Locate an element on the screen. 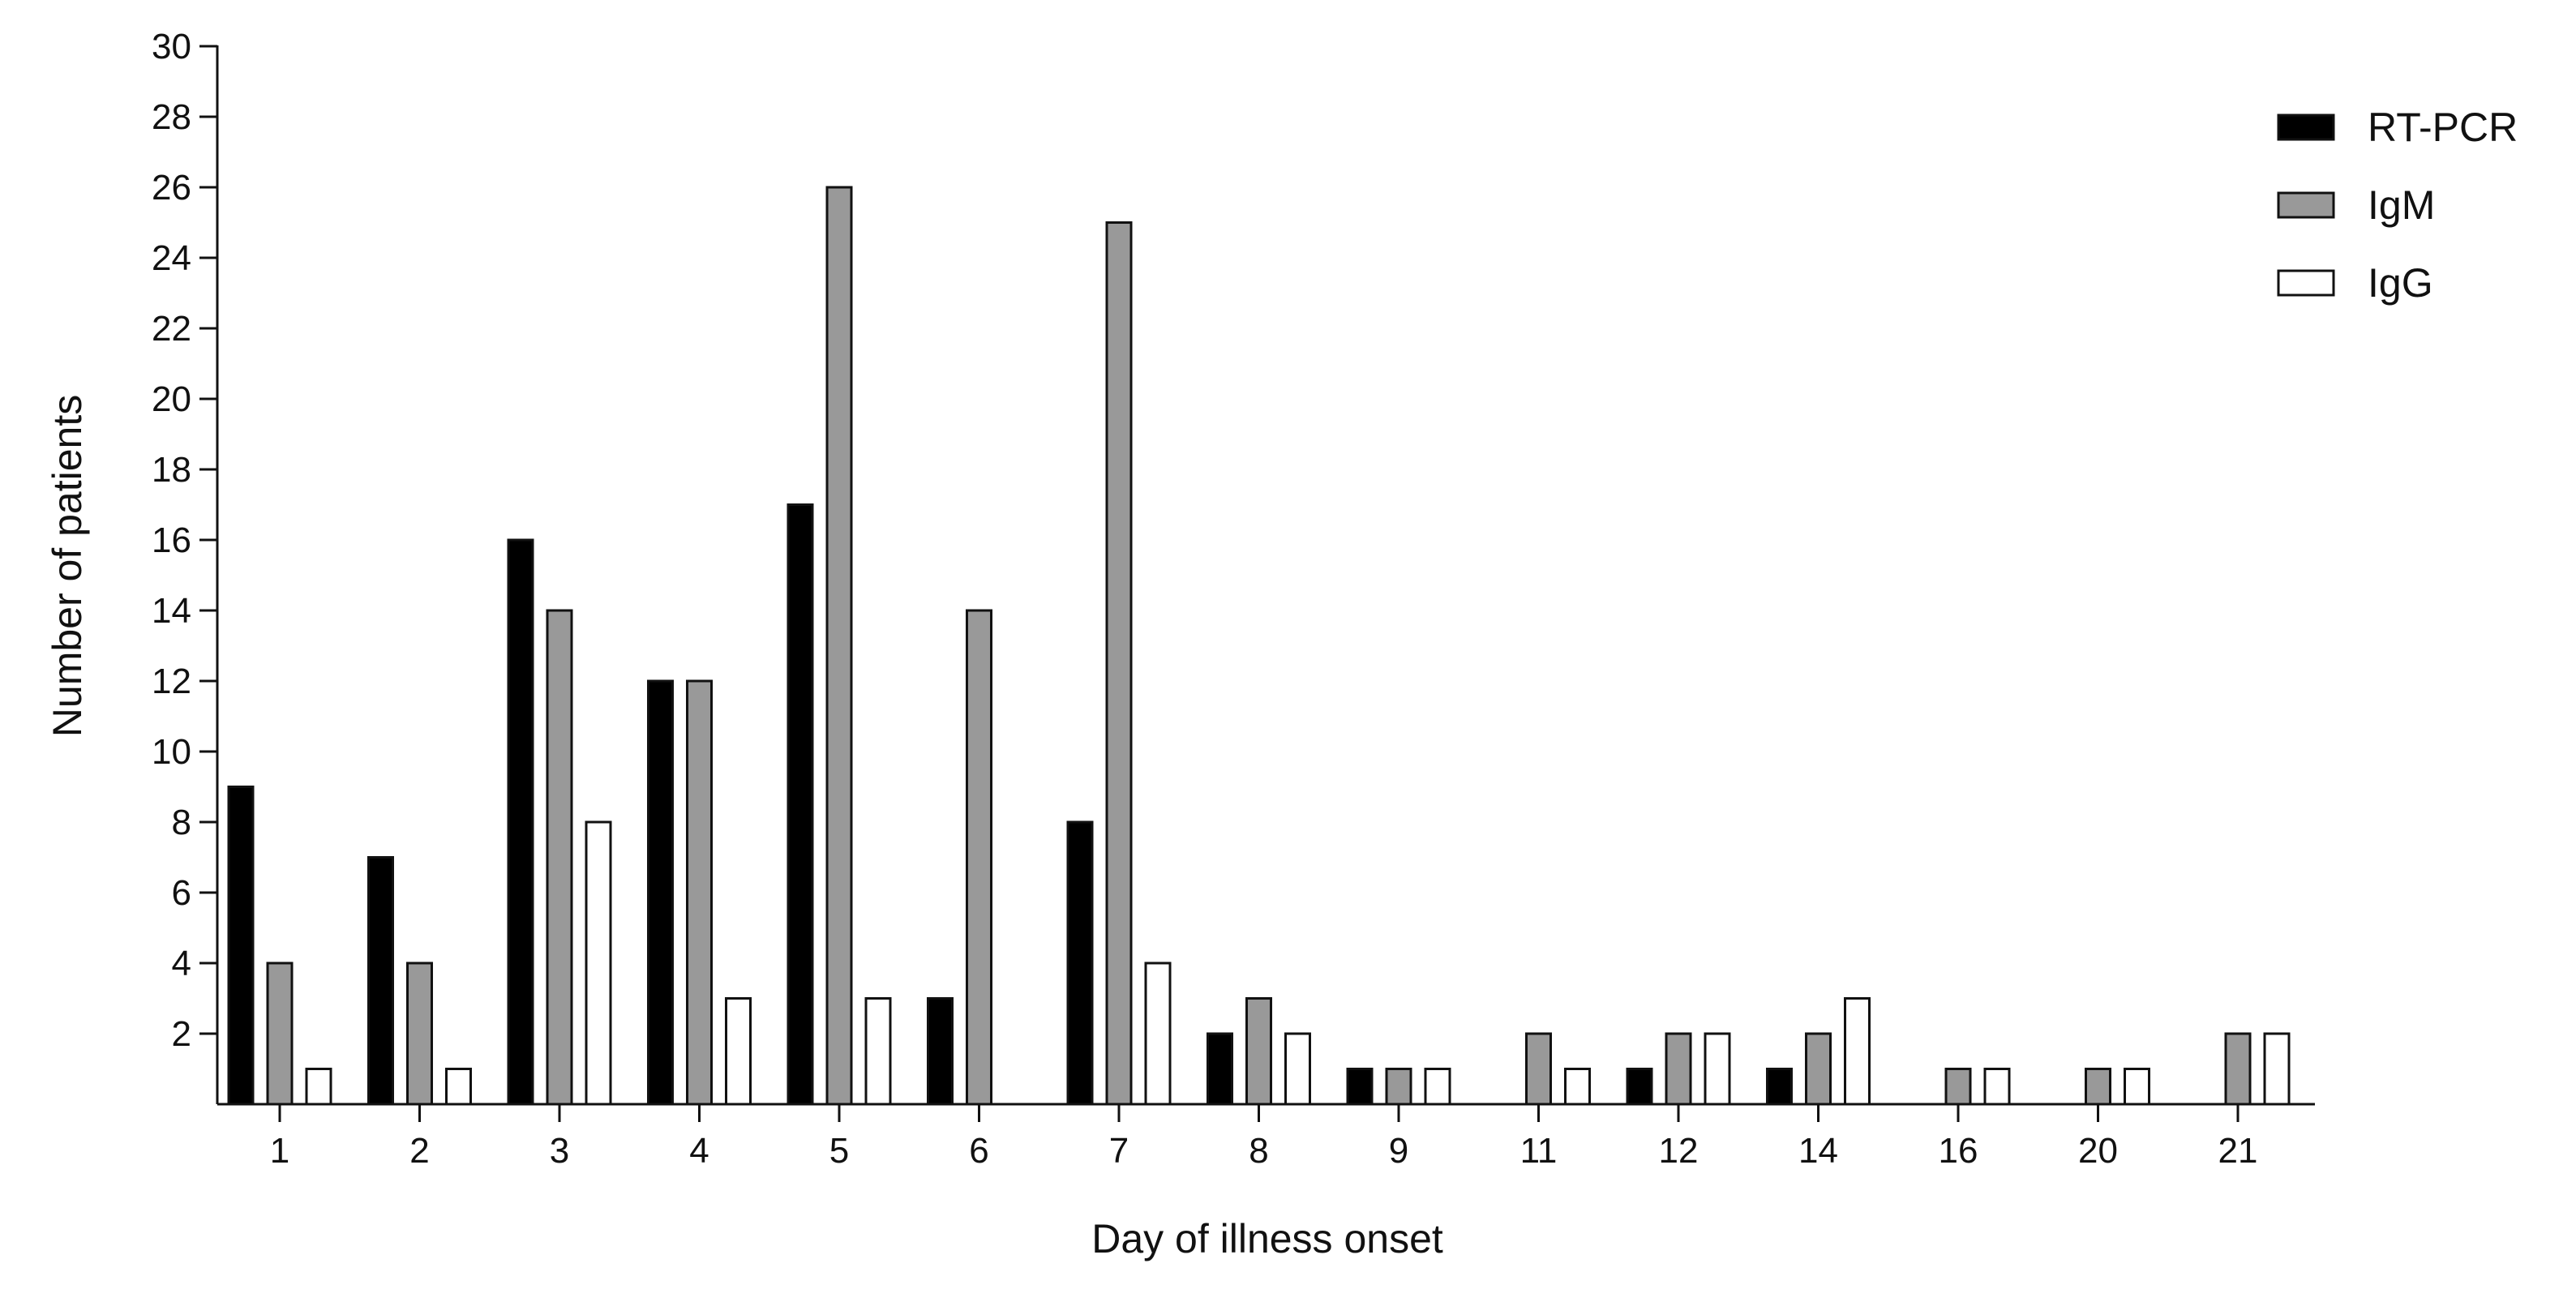 This screenshot has width=2576, height=1302. x-tick-label: 7 is located at coordinates (1119, 1151).